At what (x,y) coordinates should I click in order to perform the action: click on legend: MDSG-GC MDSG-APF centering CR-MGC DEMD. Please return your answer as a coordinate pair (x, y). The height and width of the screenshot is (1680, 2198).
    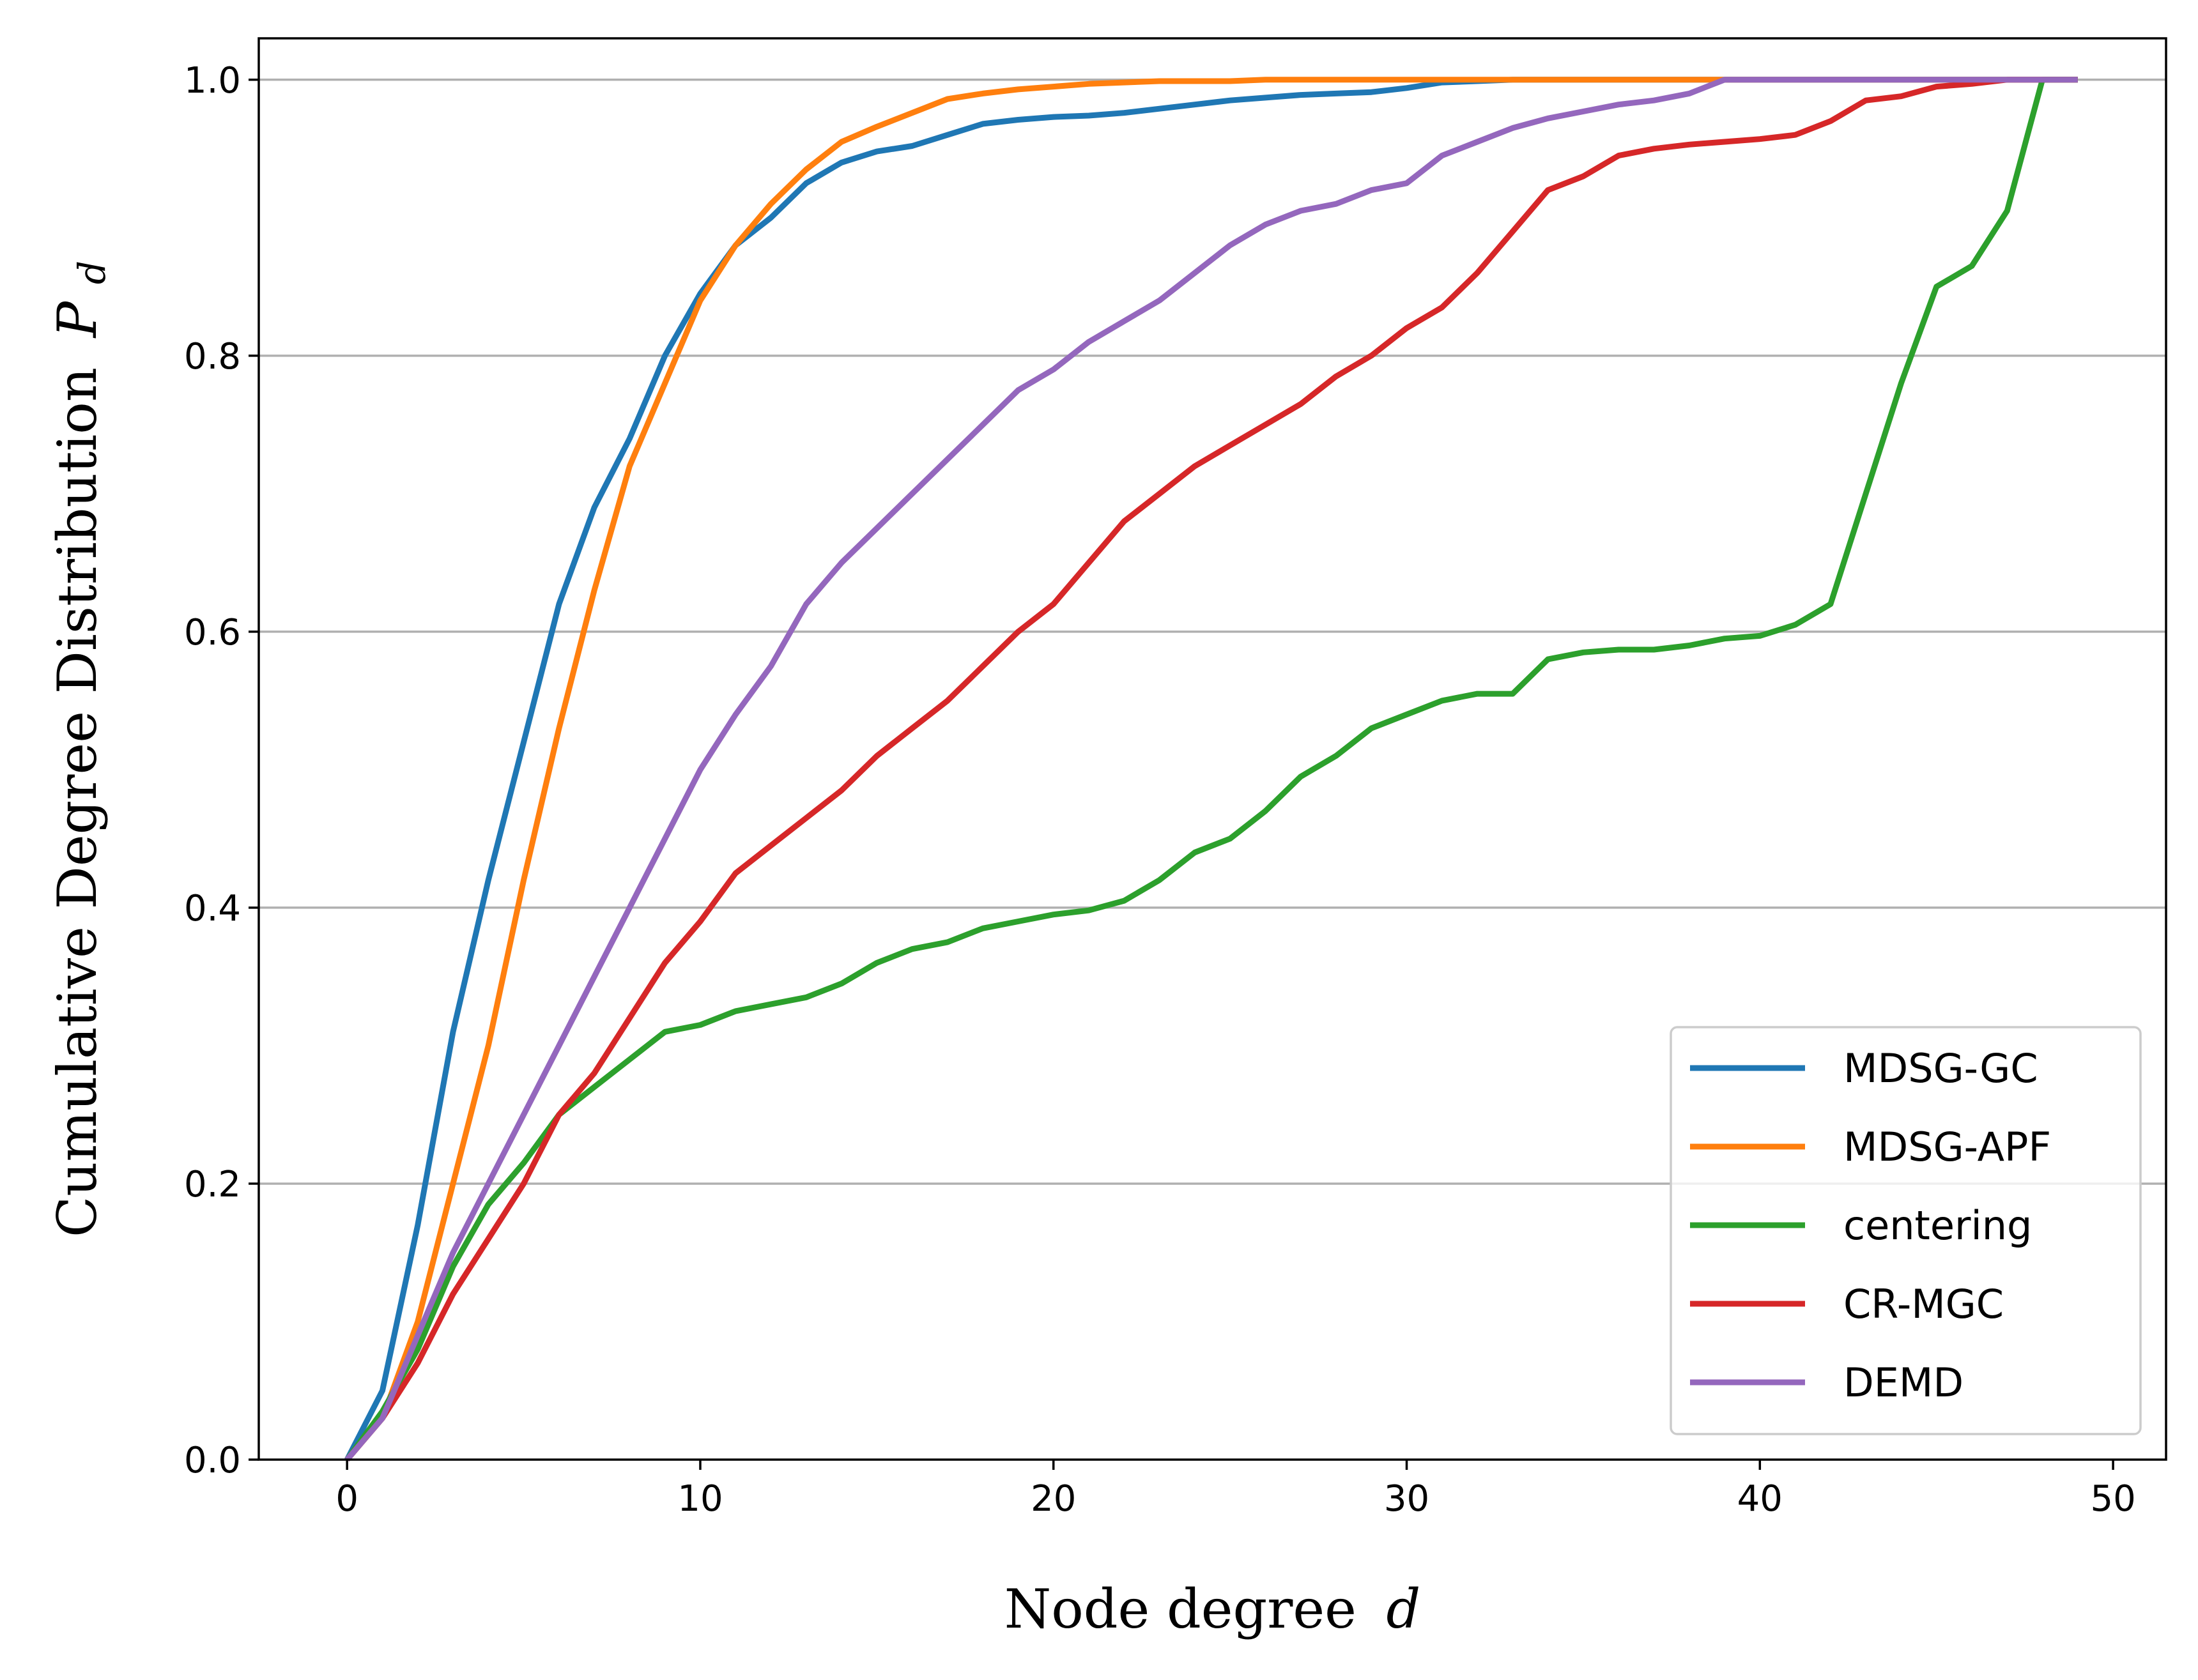
    Looking at the image, I should click on (1906, 1230).